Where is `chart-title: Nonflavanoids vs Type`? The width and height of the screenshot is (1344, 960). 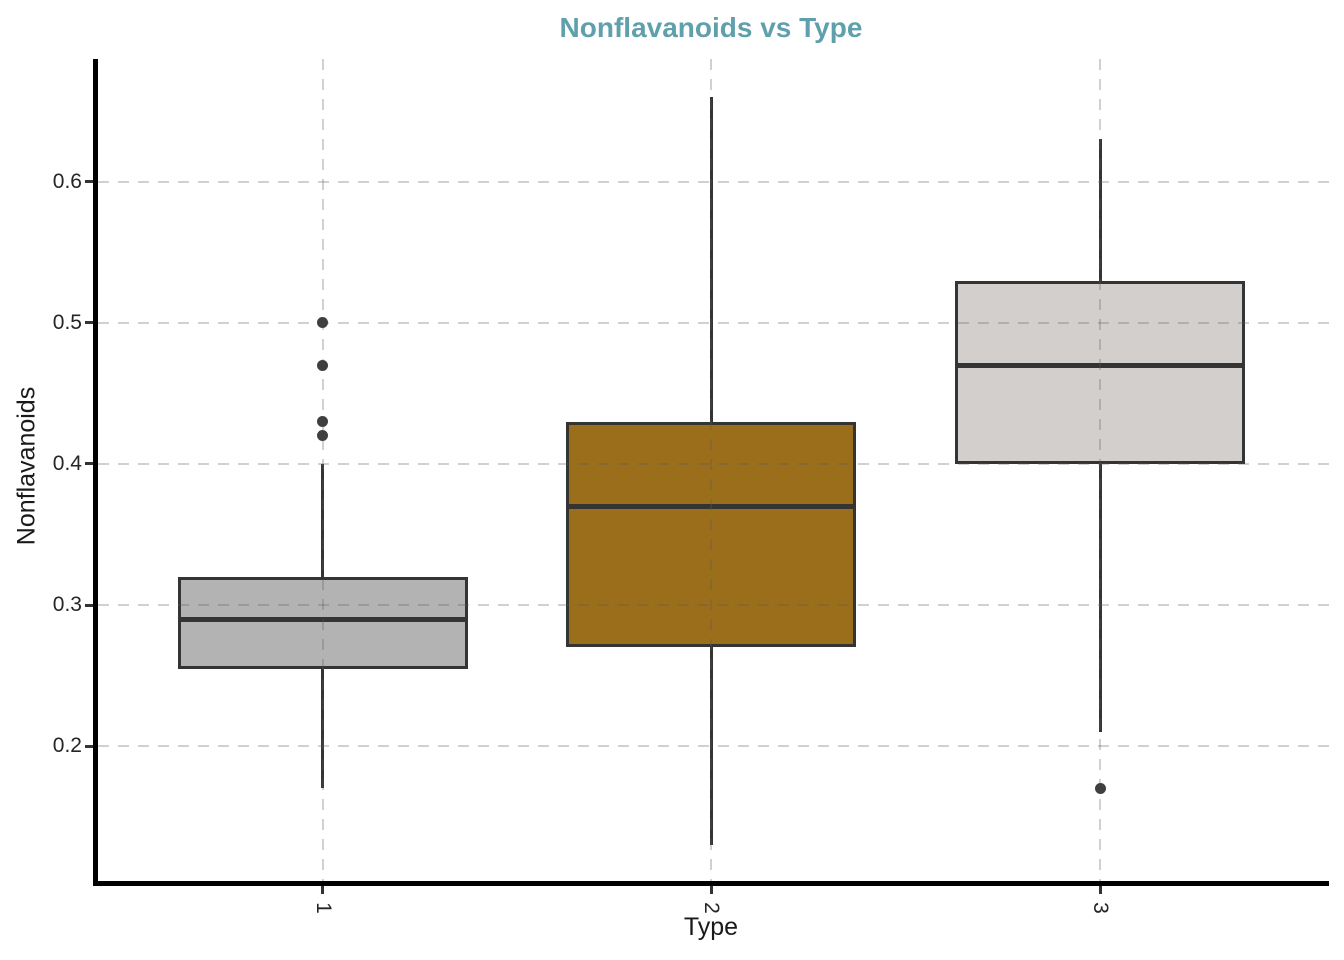 chart-title: Nonflavanoids vs Type is located at coordinates (711, 27).